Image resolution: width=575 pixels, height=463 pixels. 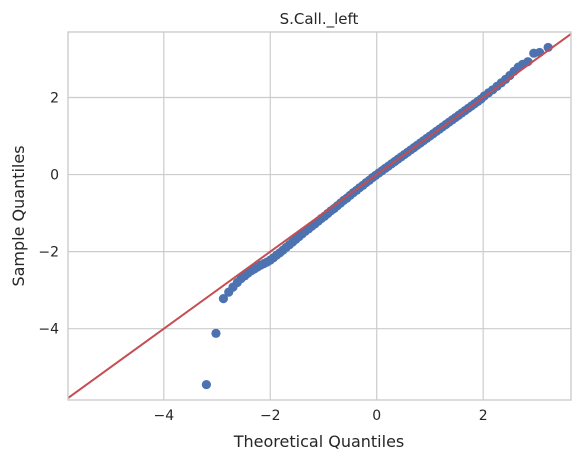 What do you see at coordinates (54, 99) in the screenshot?
I see `y-tick-label: 2` at bounding box center [54, 99].